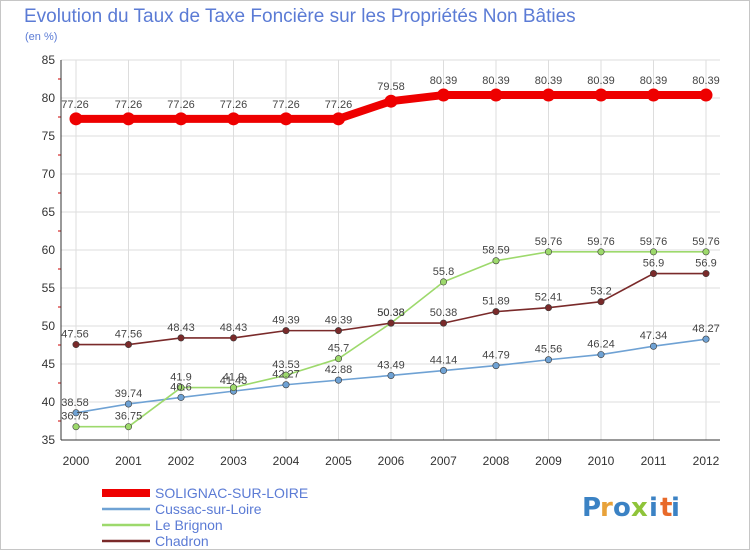 The height and width of the screenshot is (550, 750). What do you see at coordinates (49, 288) in the screenshot?
I see `y-tick-label: 55` at bounding box center [49, 288].